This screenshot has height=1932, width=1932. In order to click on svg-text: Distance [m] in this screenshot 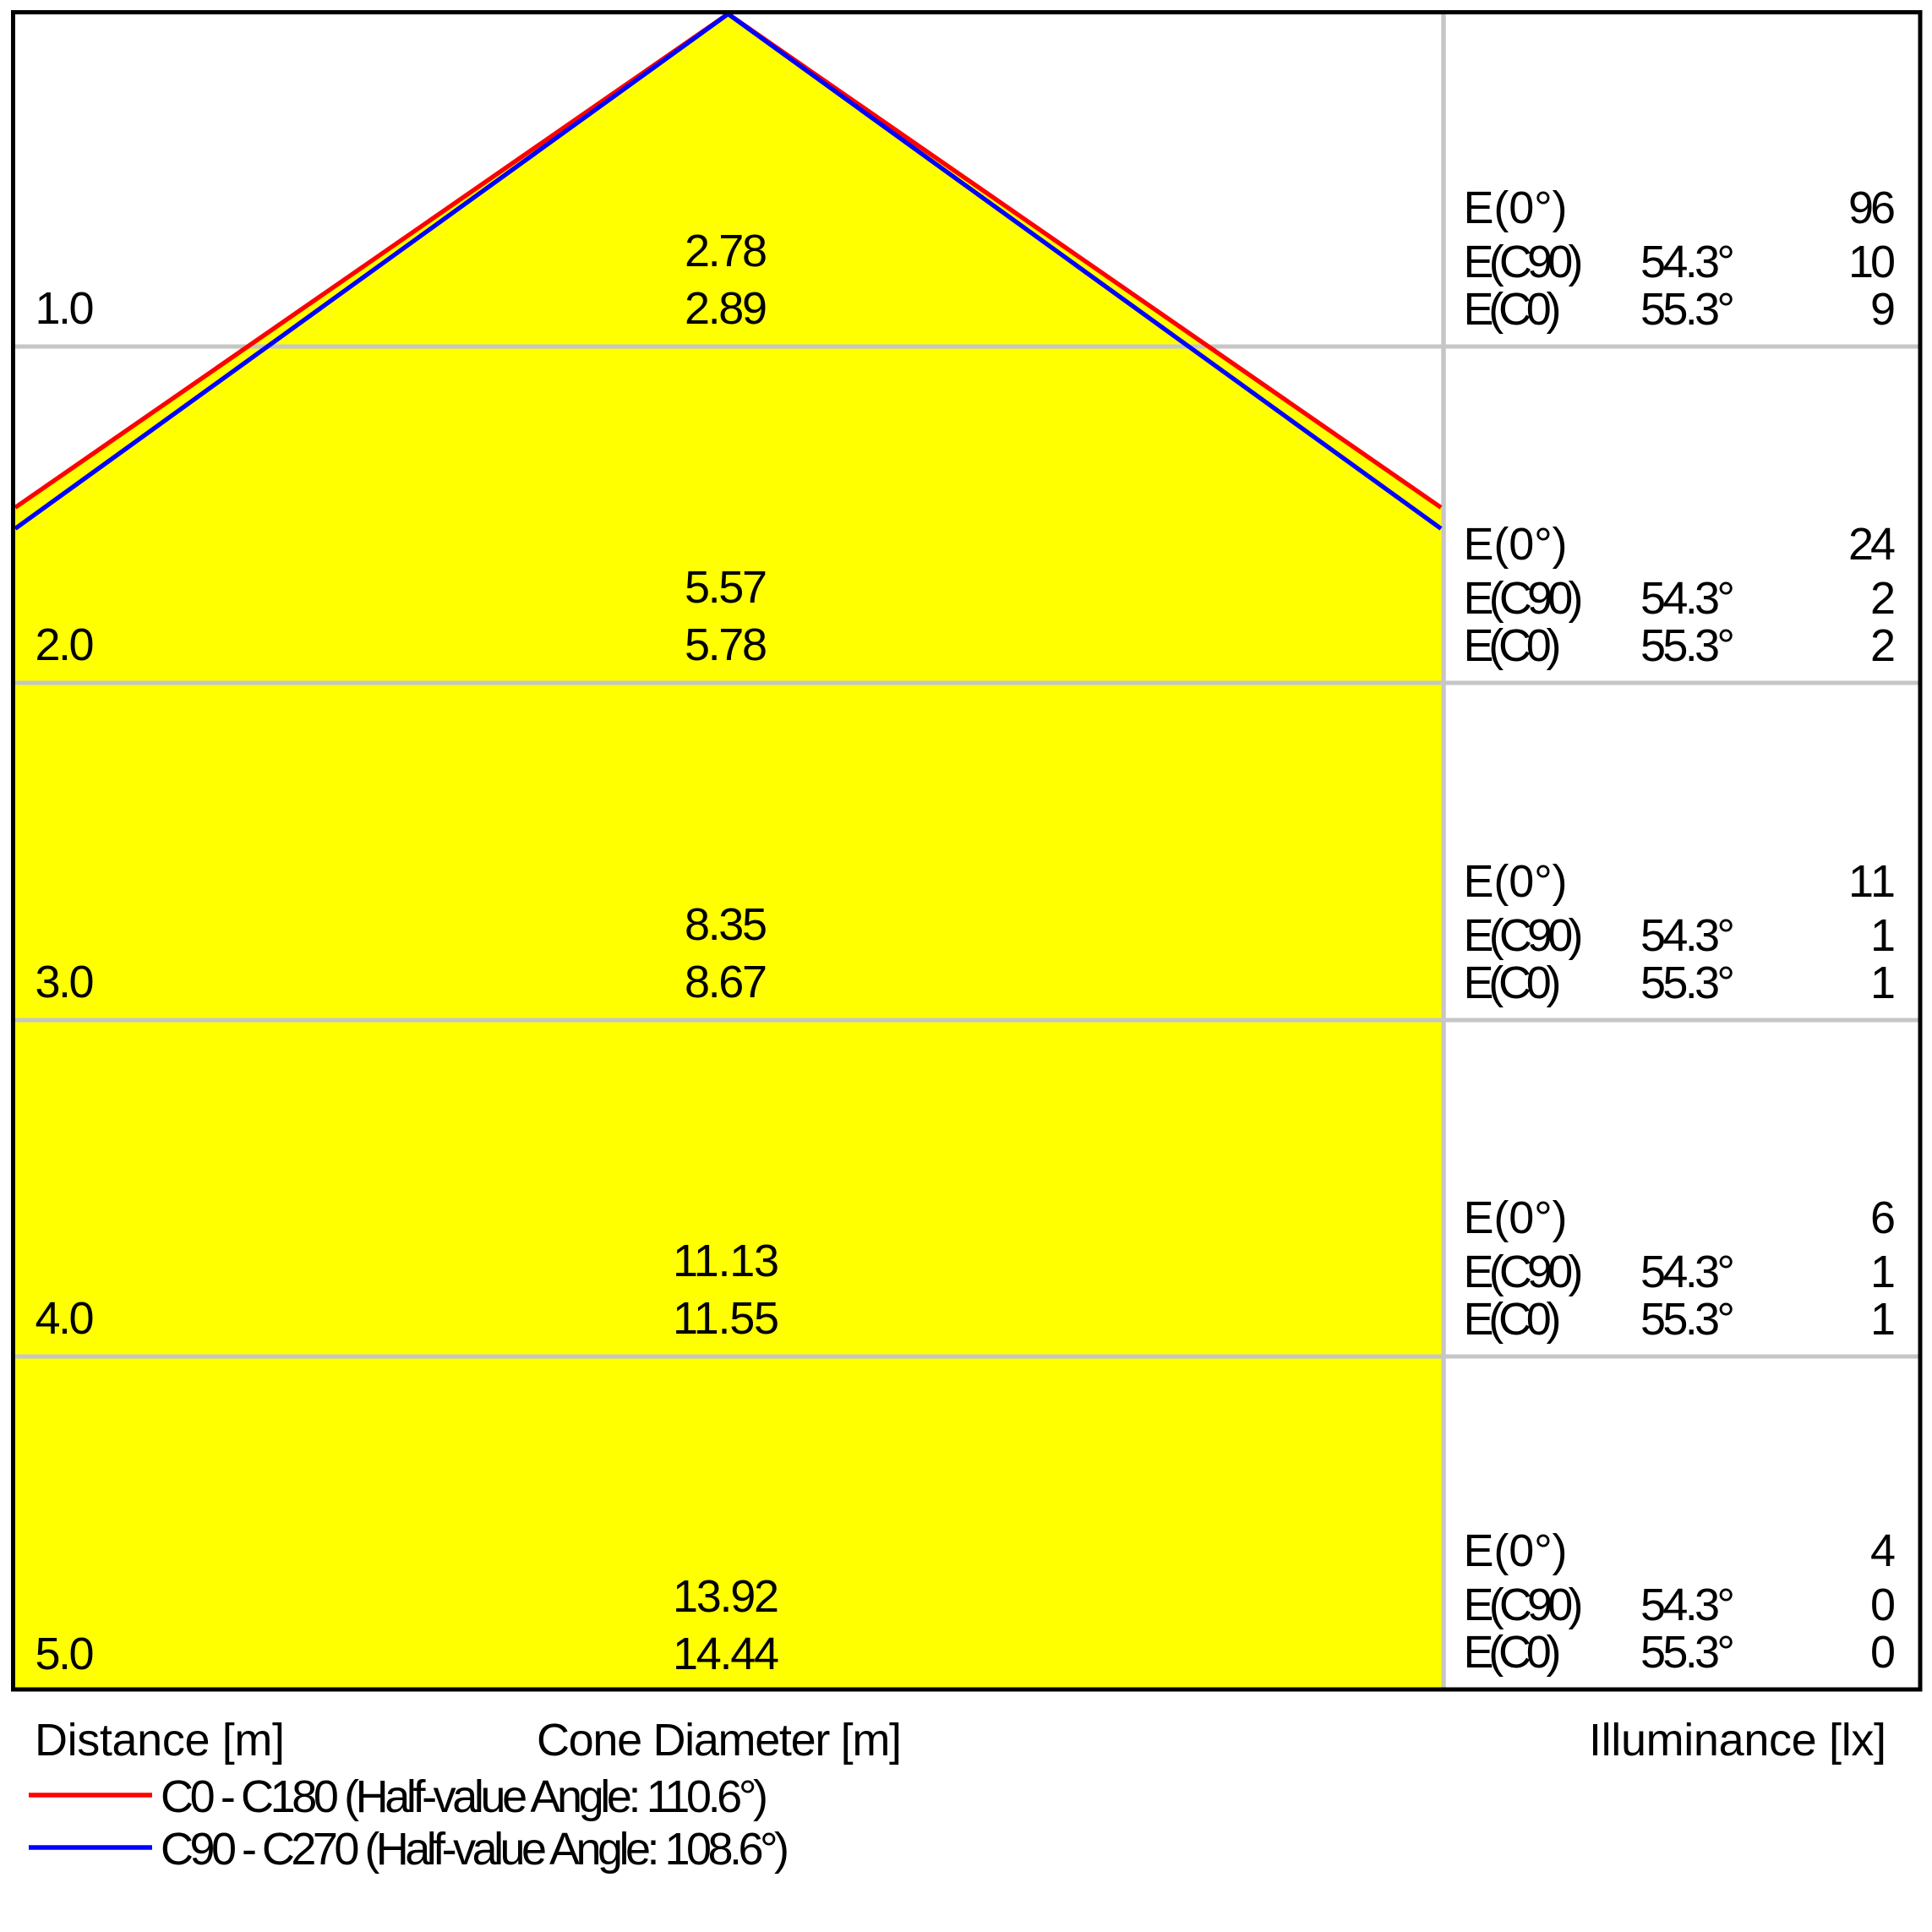, I will do `click(160, 1740)`.